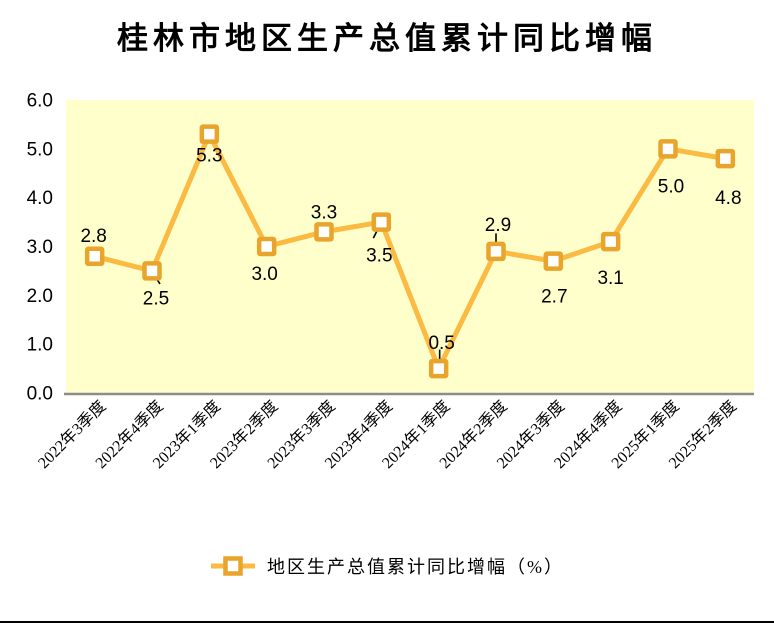 The height and width of the screenshot is (623, 774). I want to click on data-point-label: 2.5, so click(156, 298).